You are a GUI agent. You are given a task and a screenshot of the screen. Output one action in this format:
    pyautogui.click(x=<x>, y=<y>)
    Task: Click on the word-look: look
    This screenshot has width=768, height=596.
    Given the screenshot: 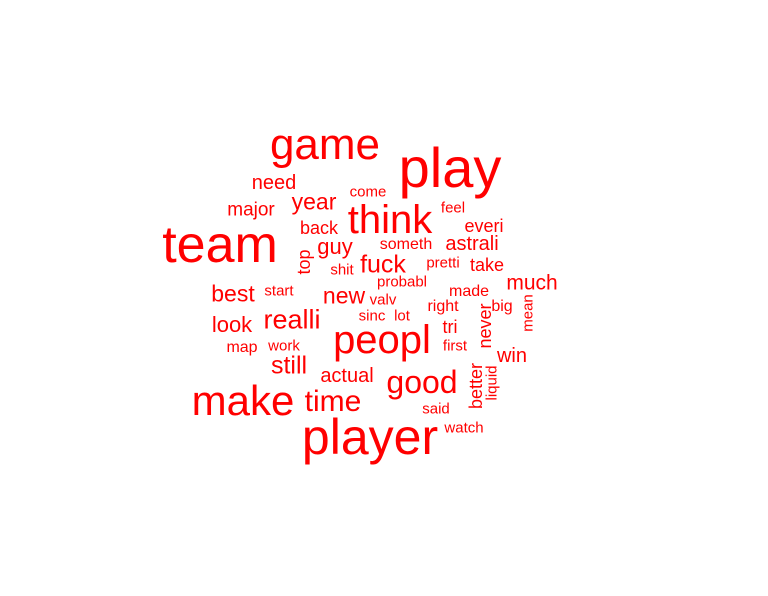 What is the action you would take?
    pyautogui.click(x=232, y=324)
    